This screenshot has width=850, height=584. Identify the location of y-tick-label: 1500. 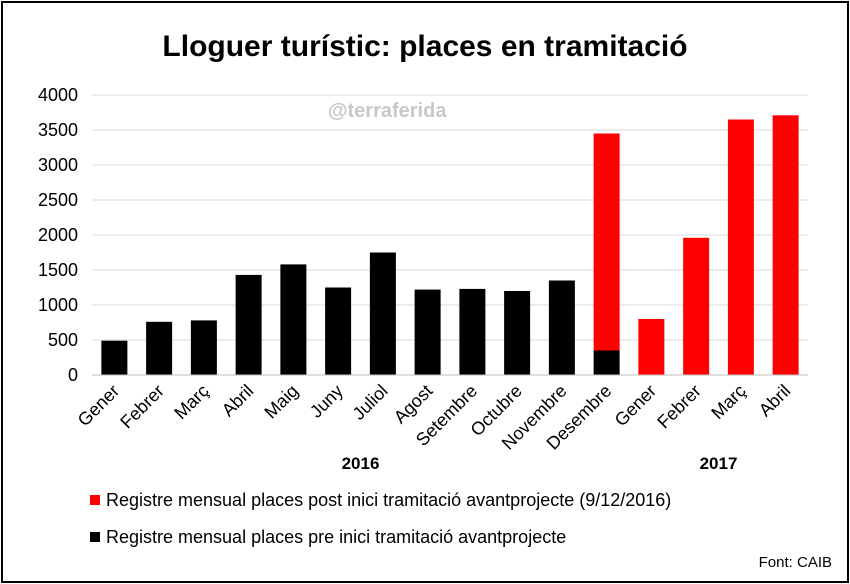
(58, 270).